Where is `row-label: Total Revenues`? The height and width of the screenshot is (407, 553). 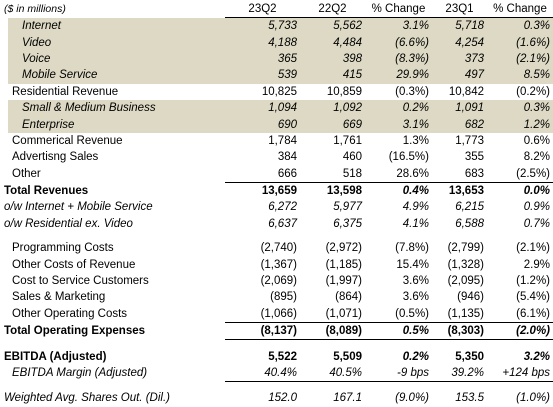
row-label: Total Revenues is located at coordinates (46, 190).